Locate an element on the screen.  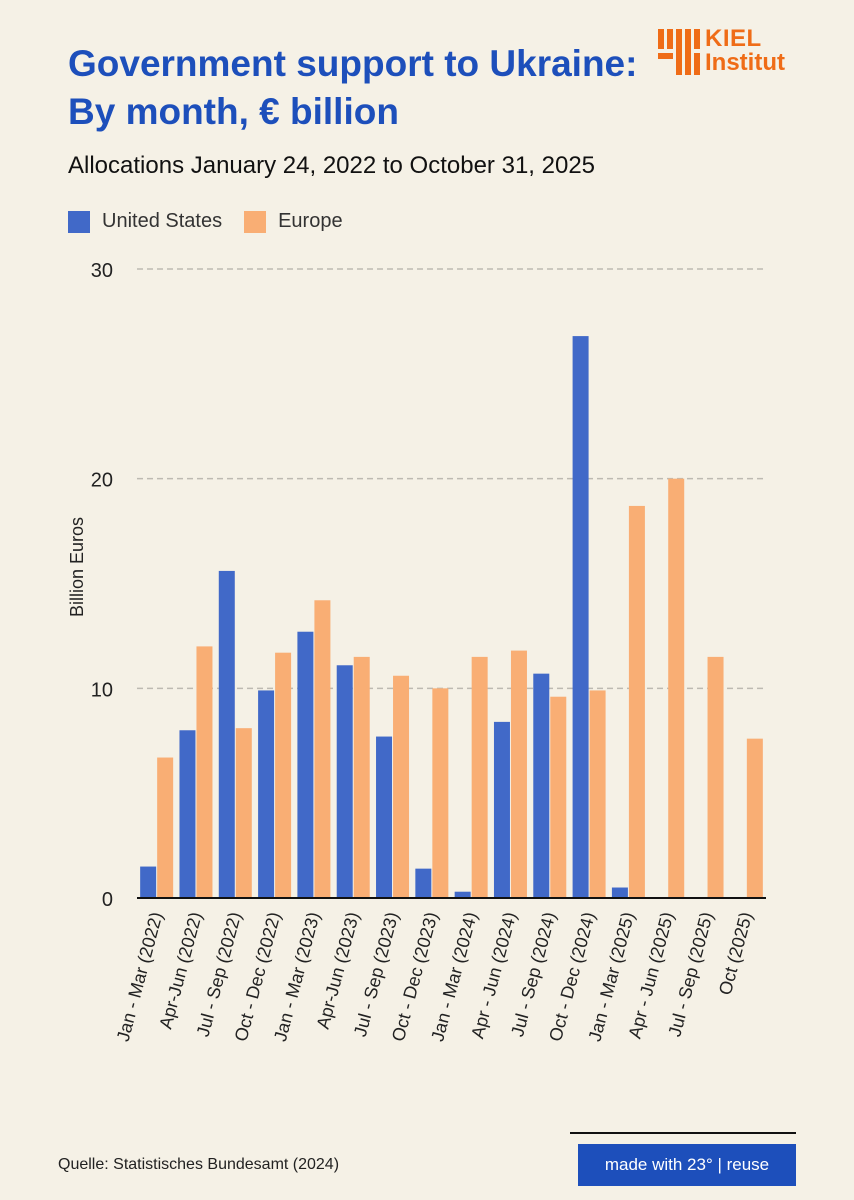
legend-swatch-us is located at coordinates (79, 221).